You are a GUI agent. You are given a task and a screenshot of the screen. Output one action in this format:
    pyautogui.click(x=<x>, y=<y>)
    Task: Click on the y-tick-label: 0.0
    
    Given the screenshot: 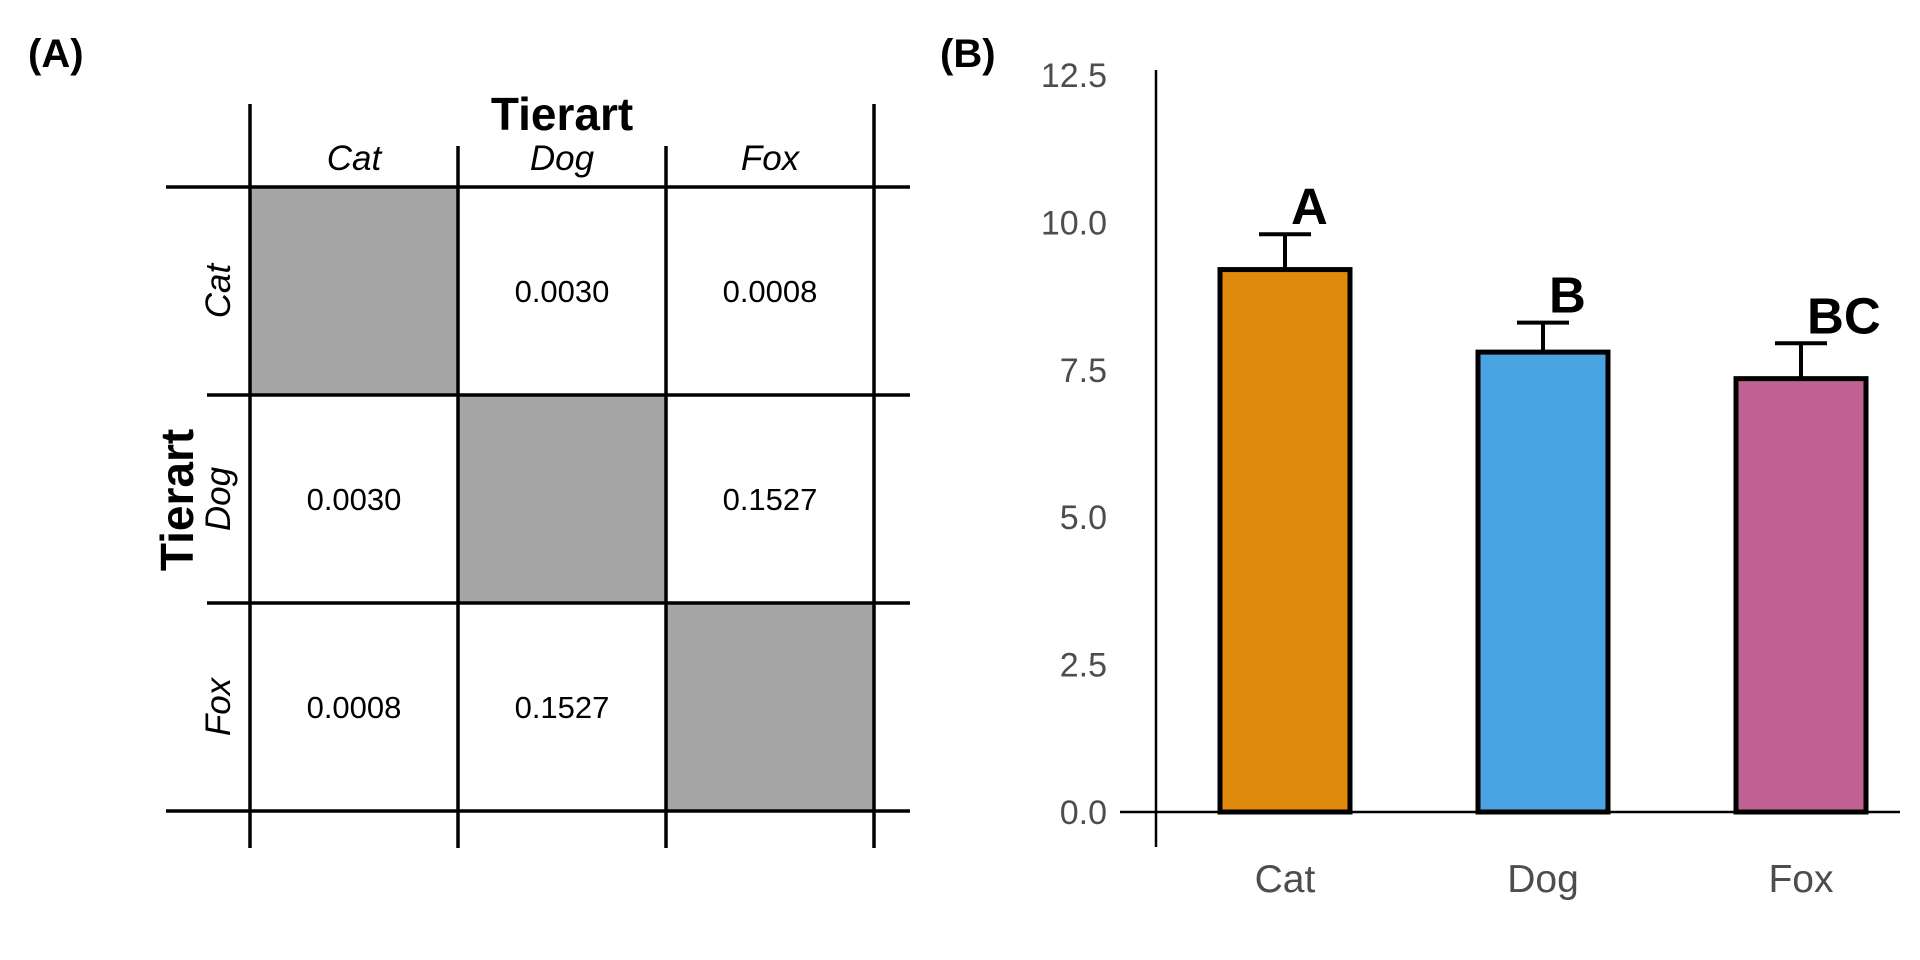 What is the action you would take?
    pyautogui.click(x=1083, y=813)
    